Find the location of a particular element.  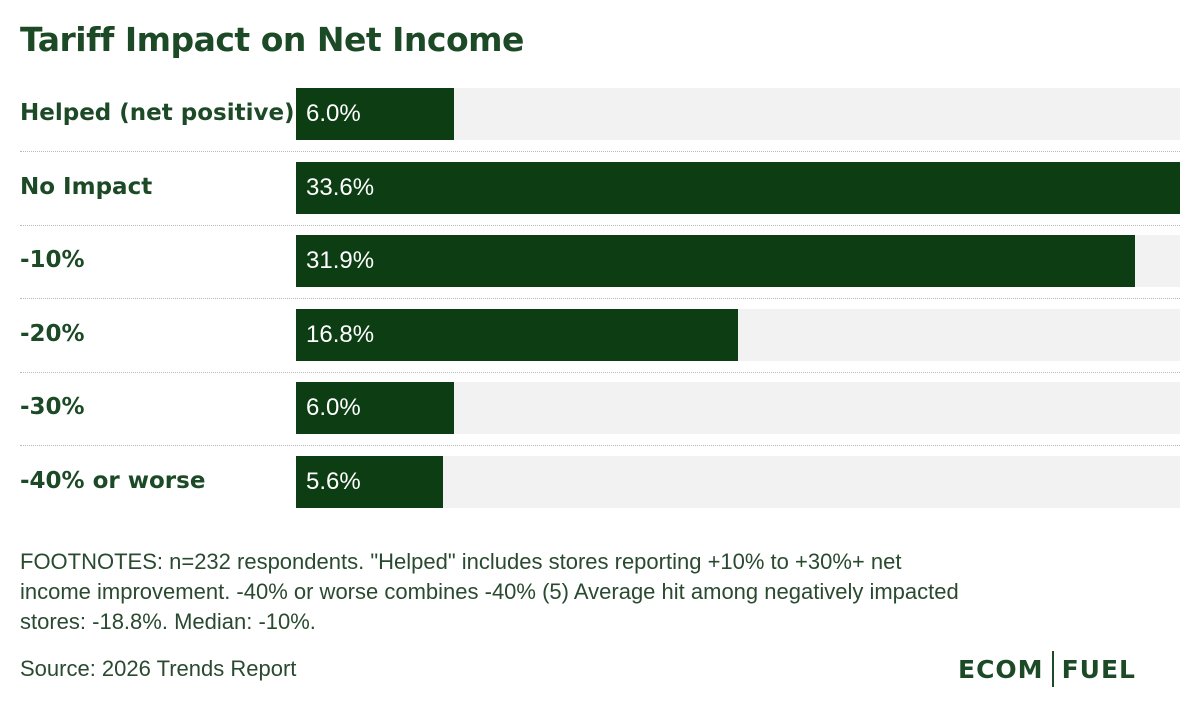

bar-track: 31.9% is located at coordinates (738, 261).